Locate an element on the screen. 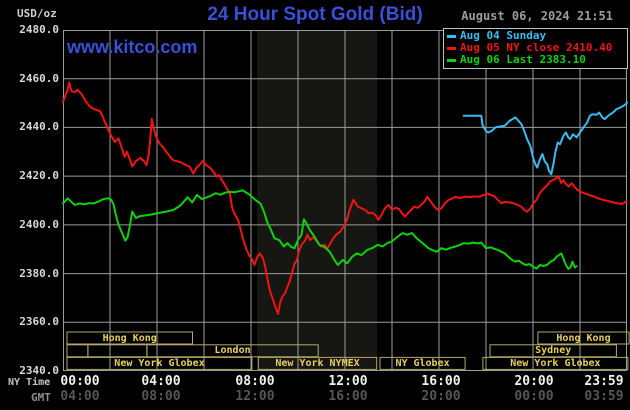 The height and width of the screenshot is (410, 630). legend-item: Aug 06 Last 2383.10 is located at coordinates (535, 60).